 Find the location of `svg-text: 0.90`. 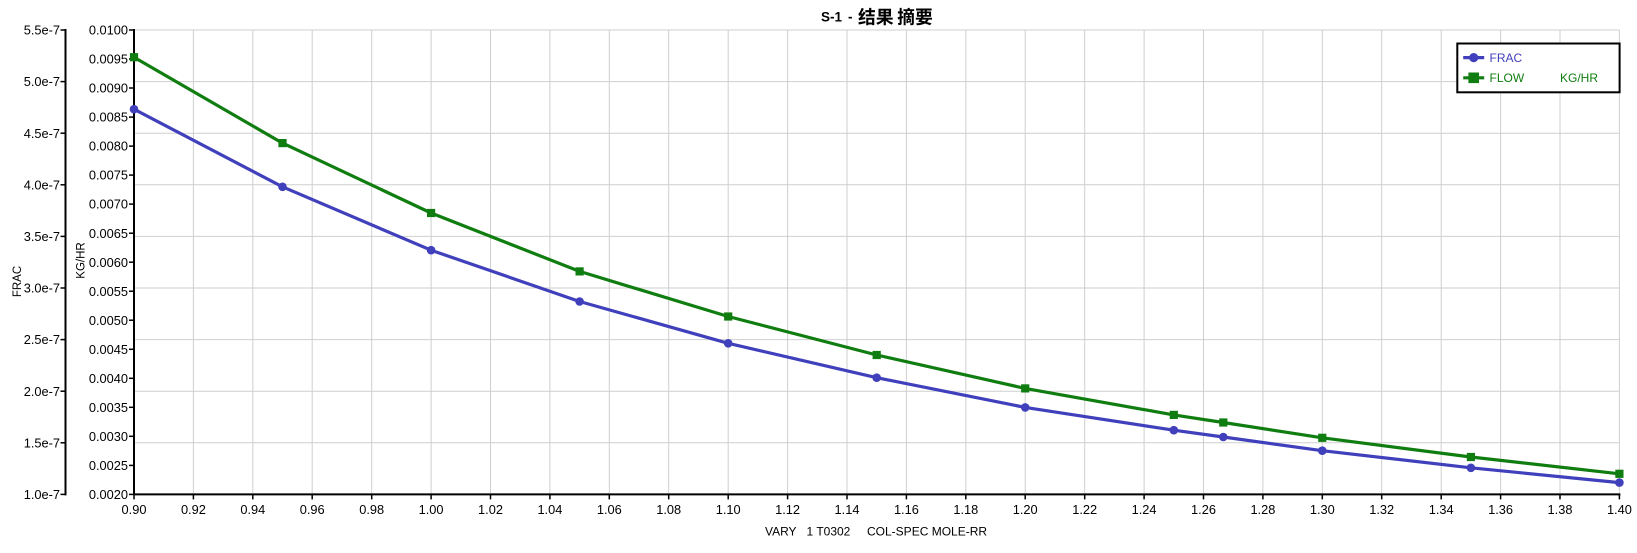

svg-text: 0.90 is located at coordinates (134, 509).